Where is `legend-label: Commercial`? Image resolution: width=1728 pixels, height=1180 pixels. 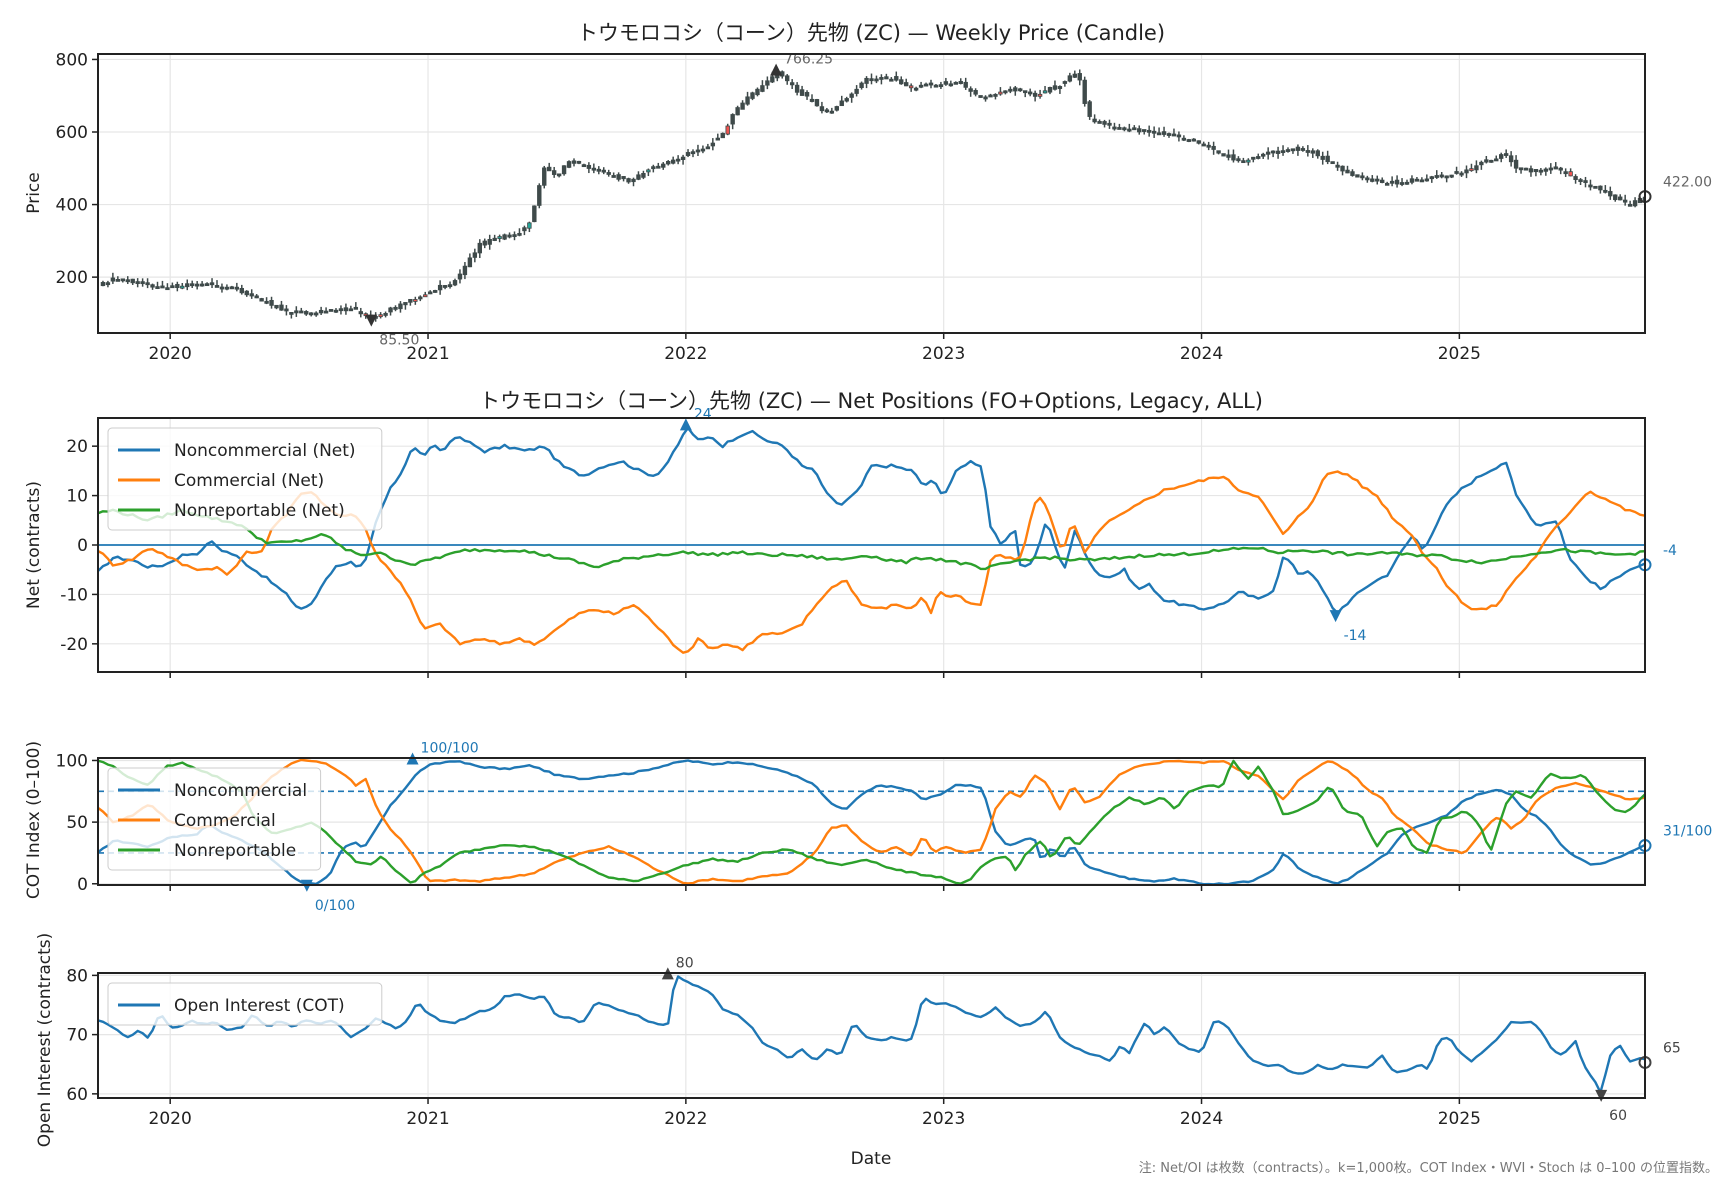
legend-label: Commercial is located at coordinates (225, 821).